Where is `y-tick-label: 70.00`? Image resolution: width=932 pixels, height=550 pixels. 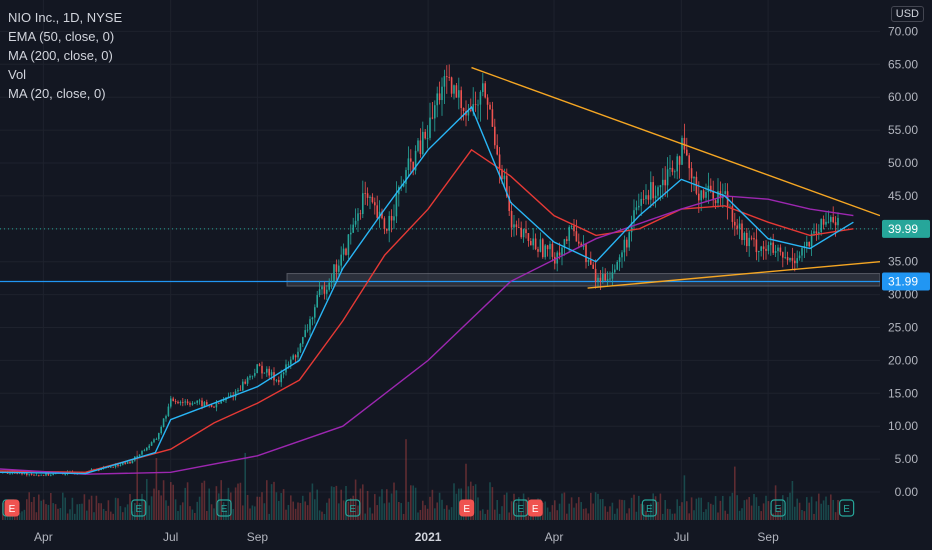
y-tick-label: 70.00 is located at coordinates (903, 31).